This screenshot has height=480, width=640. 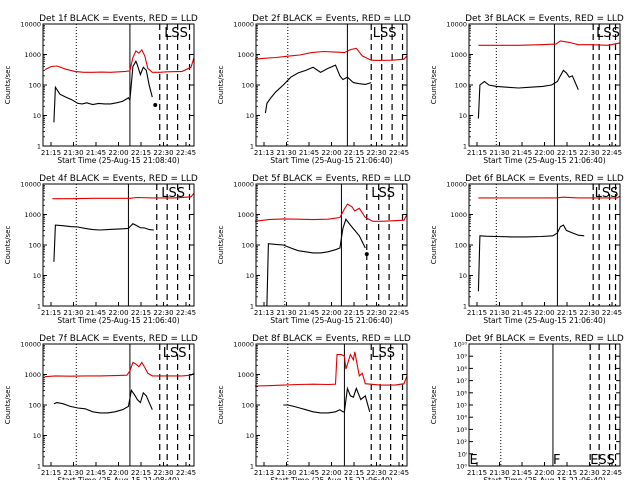 What do you see at coordinates (331, 179) in the screenshot?
I see `panel-title: Det 5f BLACK = Events, RED = LLD` at bounding box center [331, 179].